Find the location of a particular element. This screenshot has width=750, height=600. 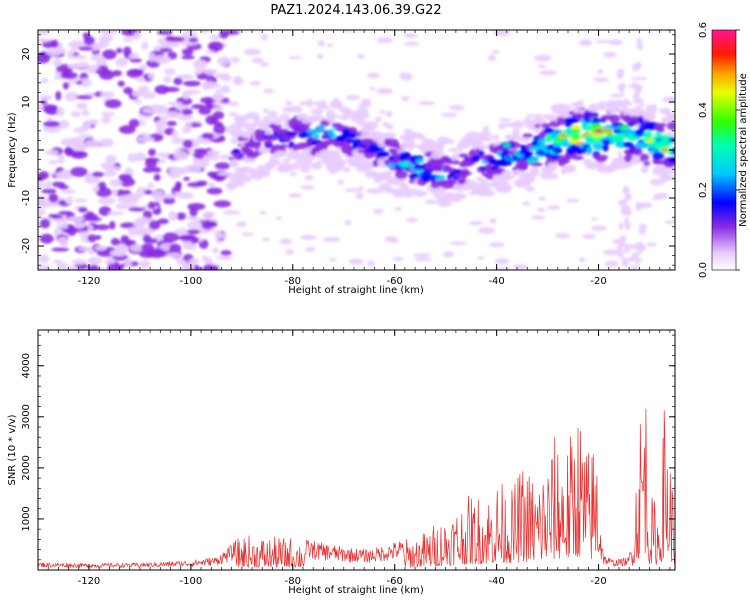

spectrogram-y-tick-label: -10 is located at coordinates (26, 198).